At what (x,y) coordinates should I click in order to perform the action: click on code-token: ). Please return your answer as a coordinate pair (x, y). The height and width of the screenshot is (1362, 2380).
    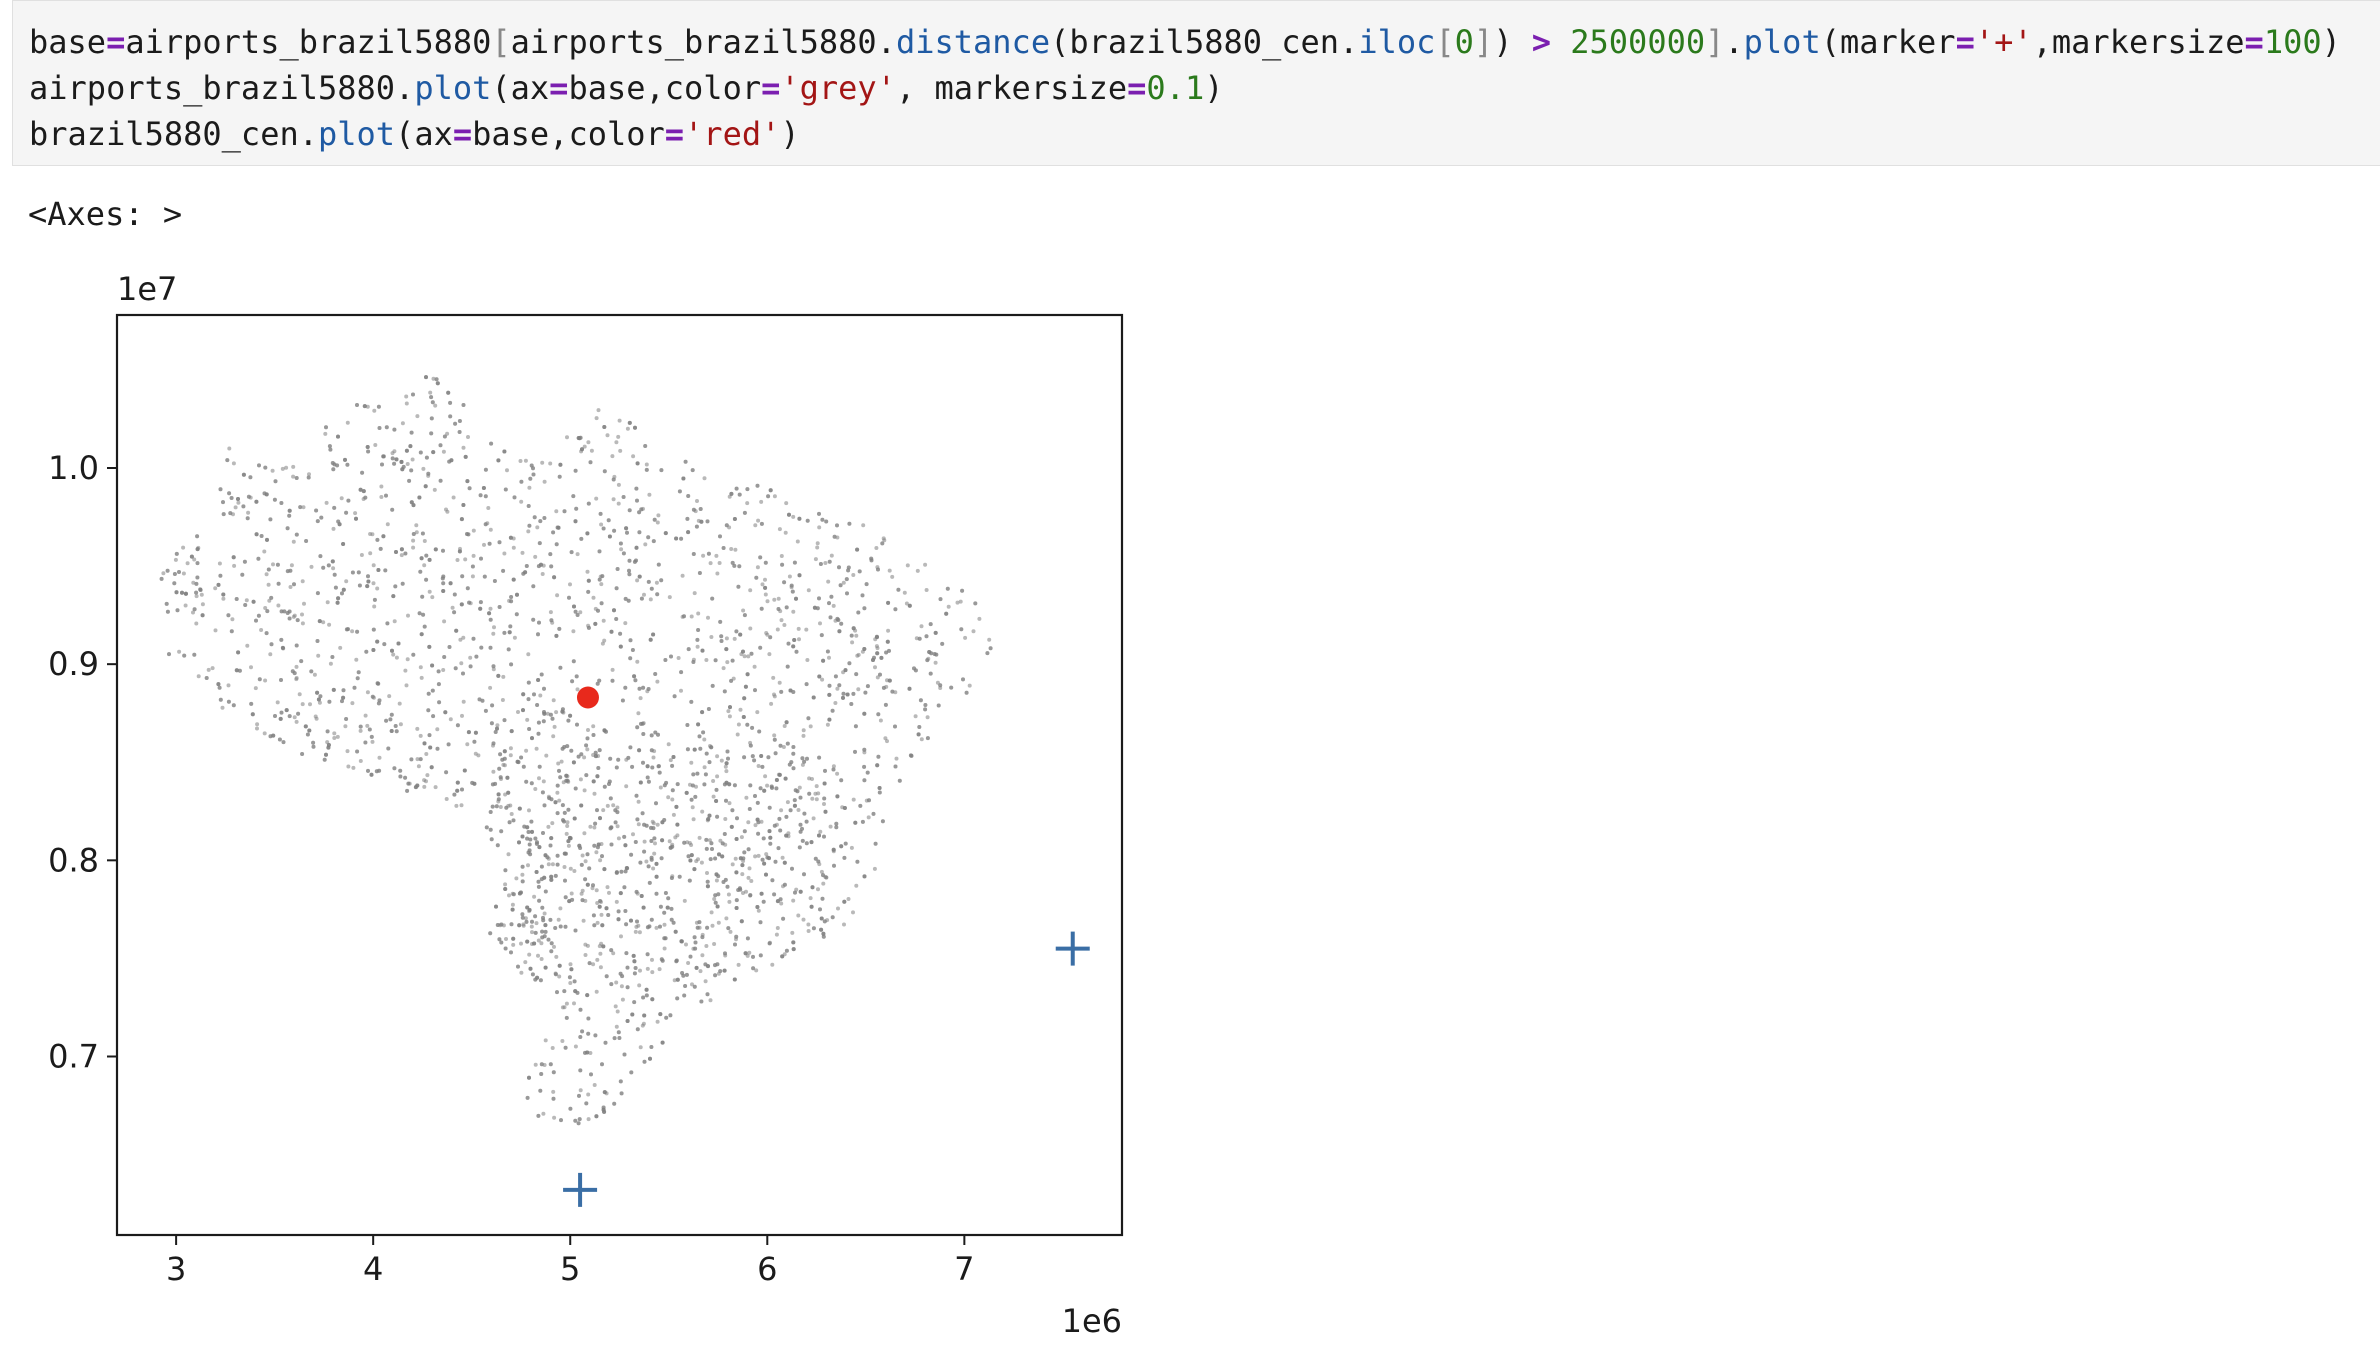
    Looking at the image, I should click on (1512, 42).